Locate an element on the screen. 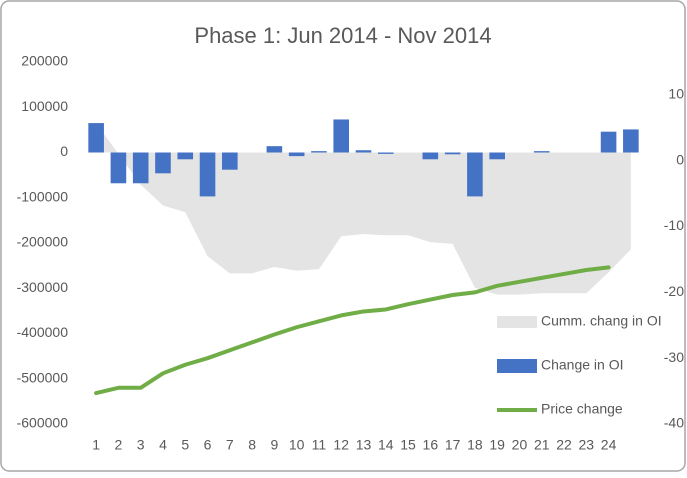 This screenshot has height=478, width=687. x-tick-label: 20 is located at coordinates (520, 445).